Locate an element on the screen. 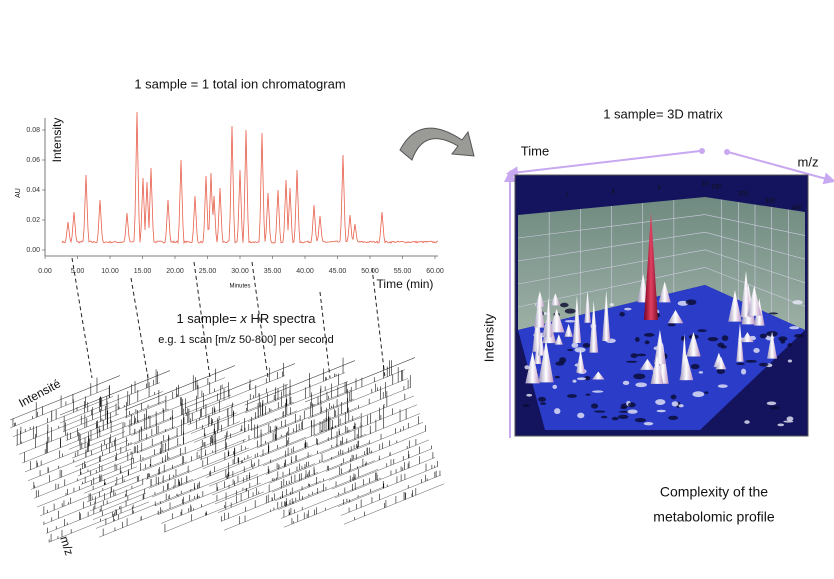  y-tick-label: 0.08 is located at coordinates (33, 130).